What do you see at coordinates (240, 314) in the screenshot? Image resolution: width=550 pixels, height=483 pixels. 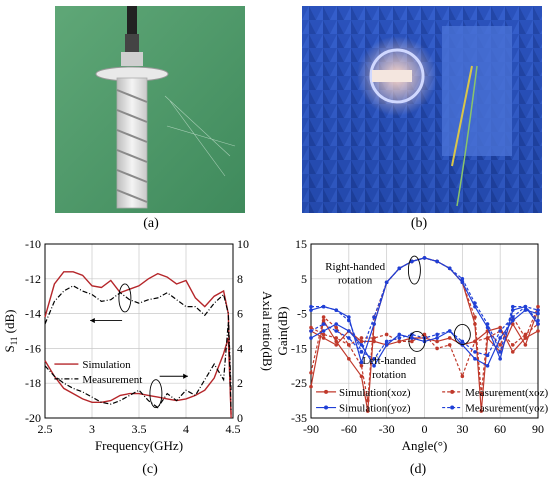 I see `y-right-tick-label: 6` at bounding box center [240, 314].